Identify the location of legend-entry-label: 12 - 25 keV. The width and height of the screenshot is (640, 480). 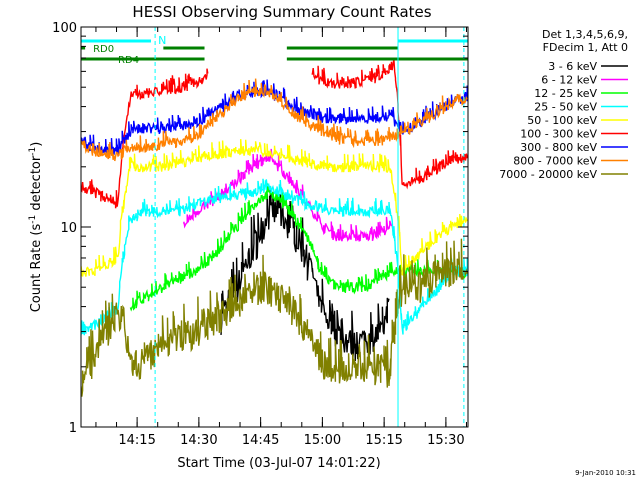
(565, 93).